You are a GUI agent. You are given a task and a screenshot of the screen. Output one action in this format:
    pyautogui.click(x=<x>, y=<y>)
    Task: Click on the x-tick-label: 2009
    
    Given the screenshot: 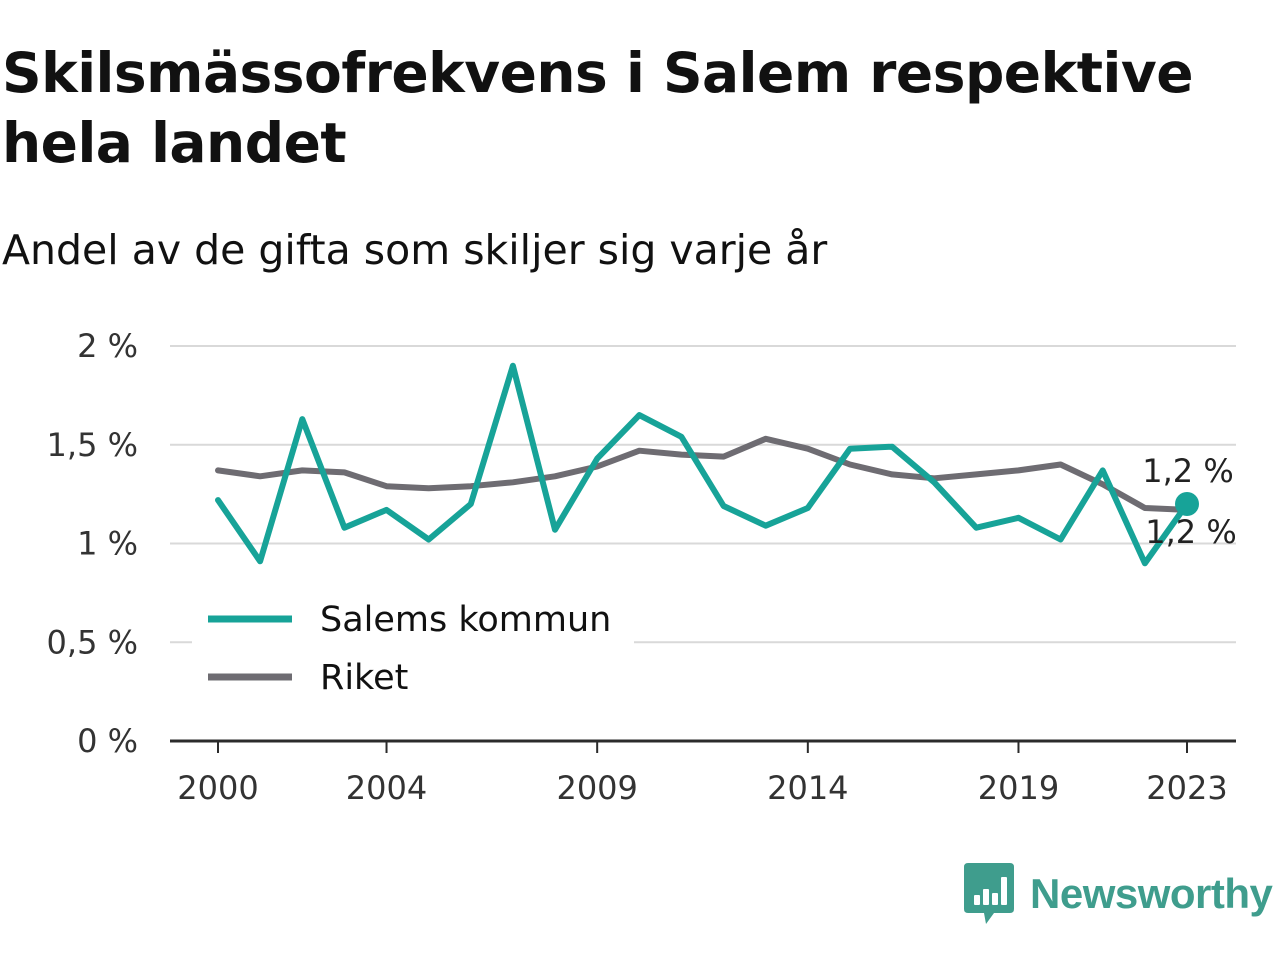 What is the action you would take?
    pyautogui.click(x=596, y=788)
    